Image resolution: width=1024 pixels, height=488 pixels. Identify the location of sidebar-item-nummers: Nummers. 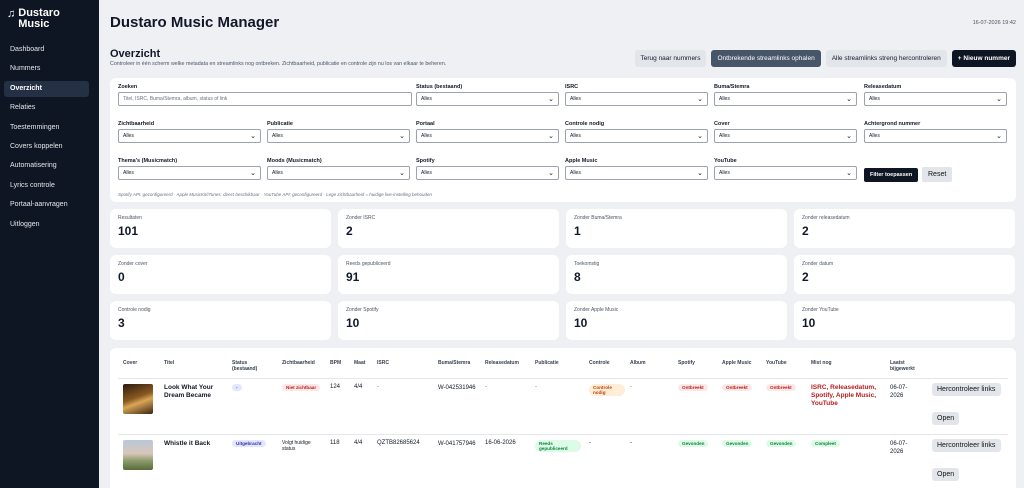
(25, 69).